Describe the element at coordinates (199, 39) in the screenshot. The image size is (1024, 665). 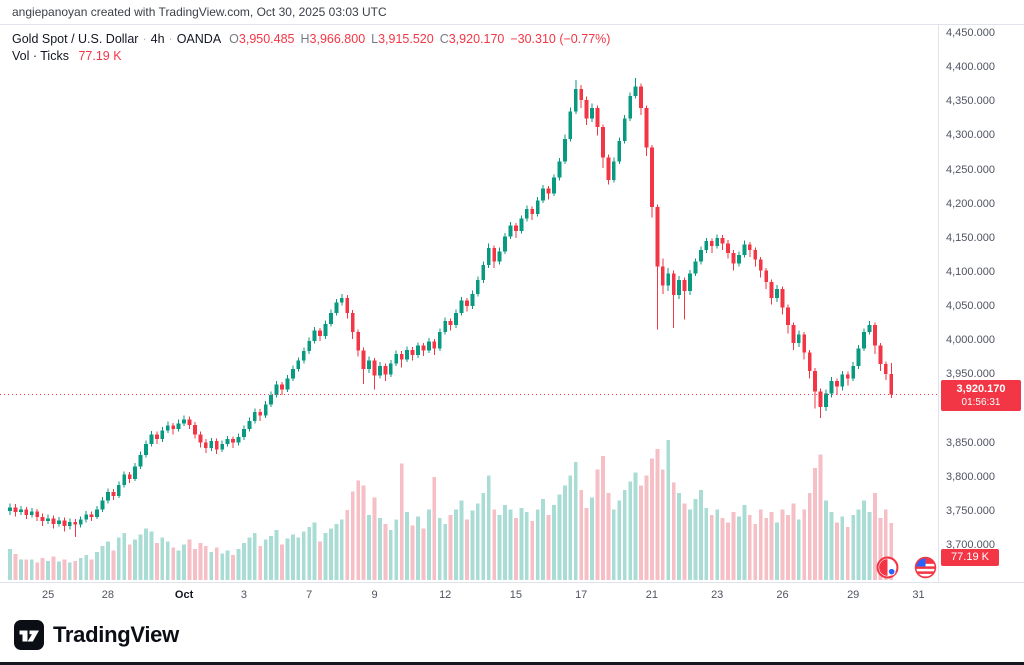
I see `exchange-name: OANDA` at that location.